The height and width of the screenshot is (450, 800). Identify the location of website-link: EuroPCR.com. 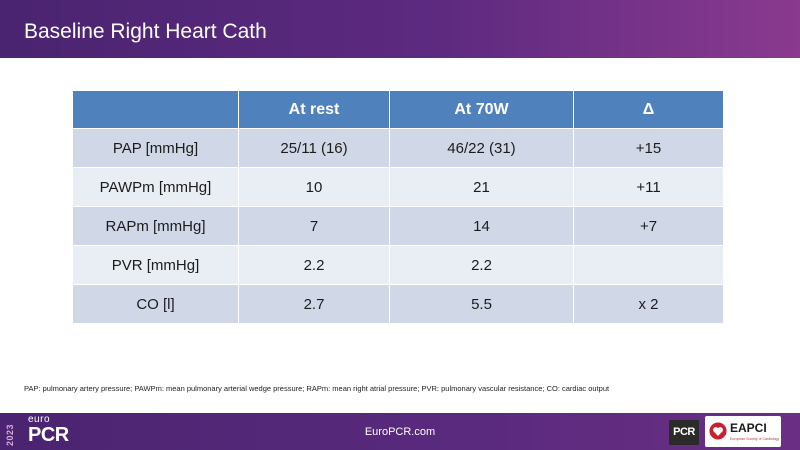
(400, 432).